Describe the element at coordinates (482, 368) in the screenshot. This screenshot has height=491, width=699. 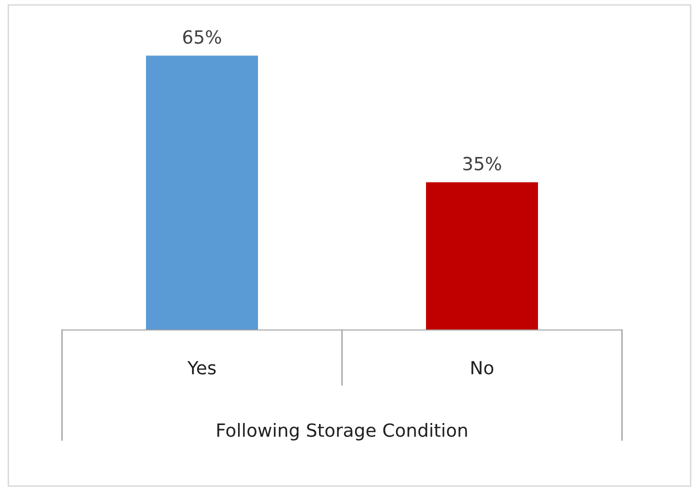
I see `x-tick-label: No` at that location.